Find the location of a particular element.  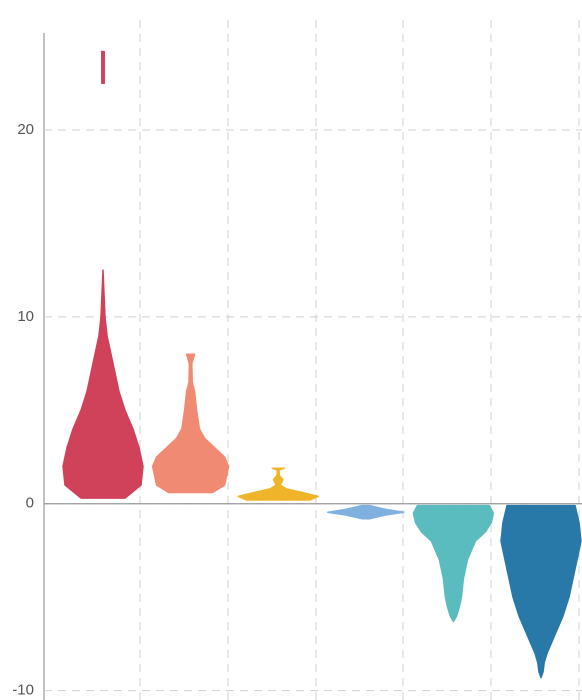

y-tick-label: 0 is located at coordinates (30, 503).